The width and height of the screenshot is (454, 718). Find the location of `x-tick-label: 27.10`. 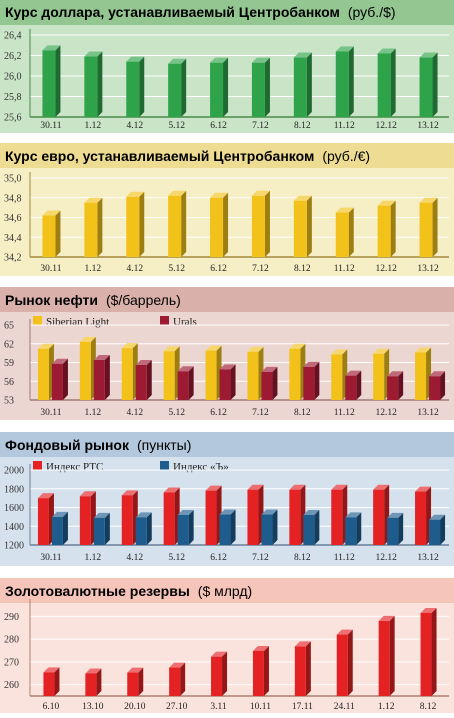

x-tick-label: 27.10 is located at coordinates (177, 707).